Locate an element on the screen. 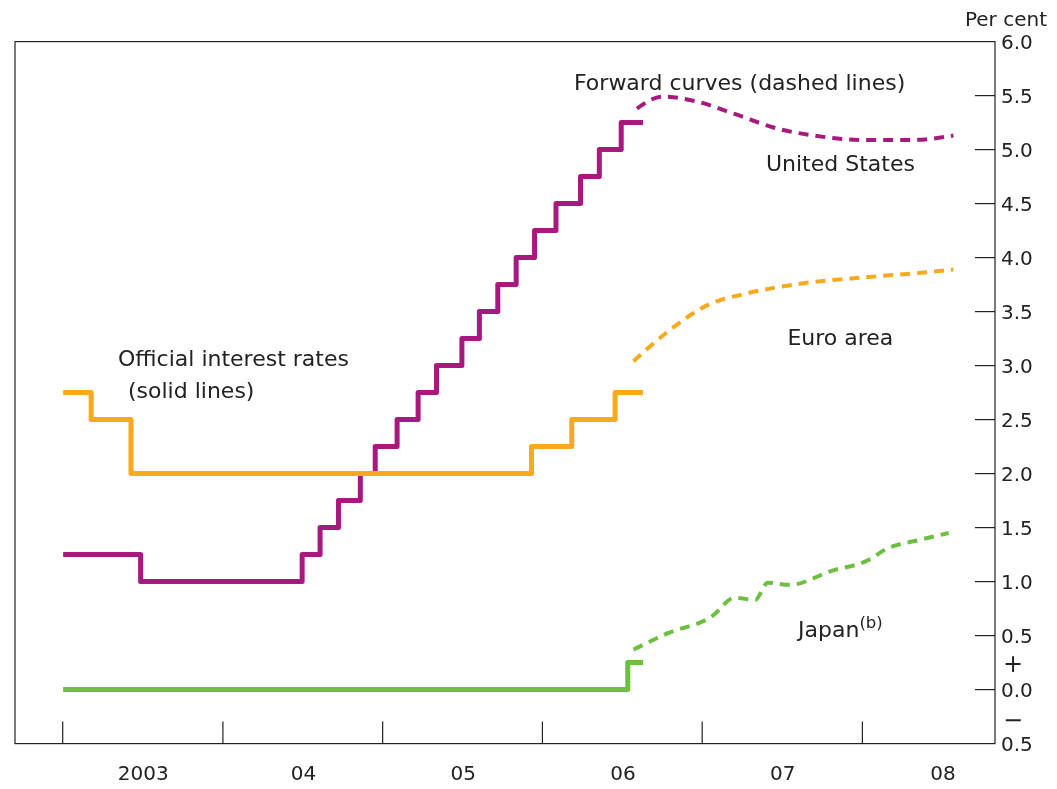  y-tick-label: 4.5 is located at coordinates (1017, 203).